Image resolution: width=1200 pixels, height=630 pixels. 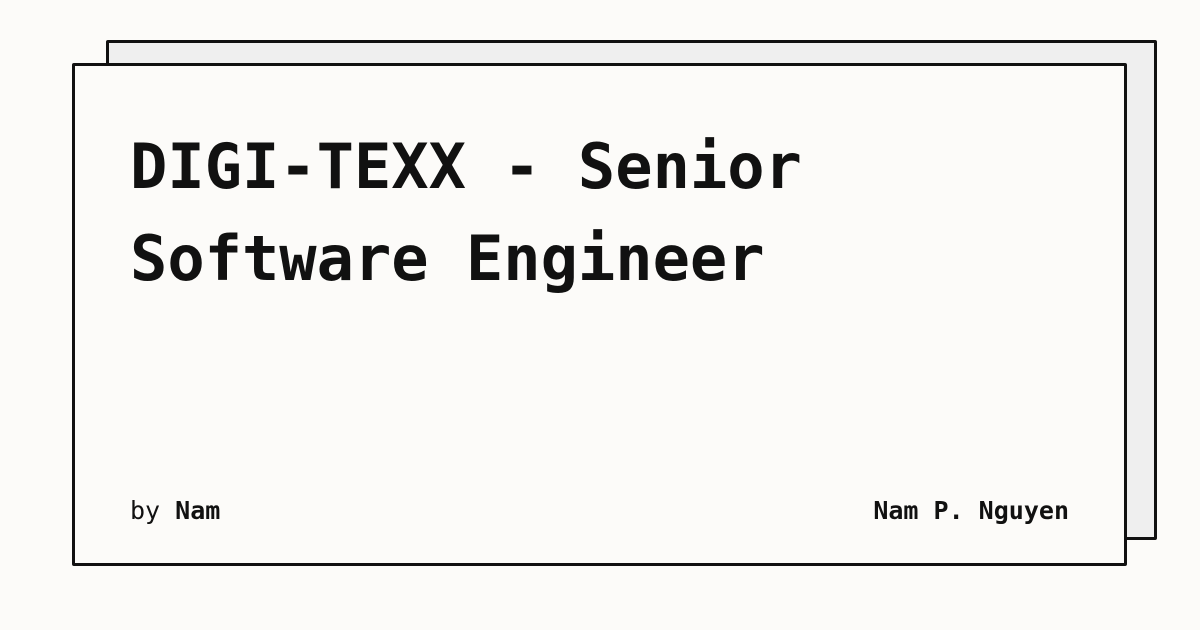 I want to click on post-title: DIGI-TEXX - Senior Software Engineer, so click(x=466, y=212).